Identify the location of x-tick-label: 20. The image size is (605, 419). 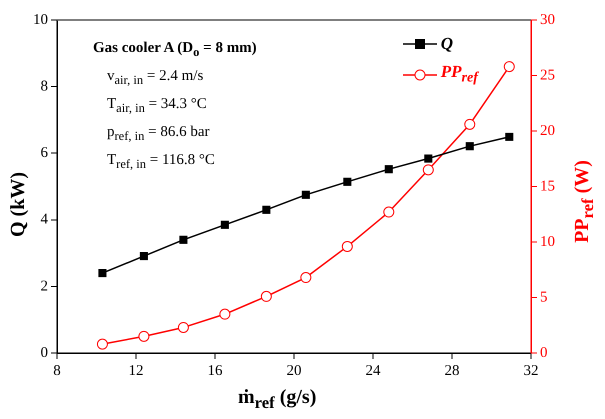
(294, 370).